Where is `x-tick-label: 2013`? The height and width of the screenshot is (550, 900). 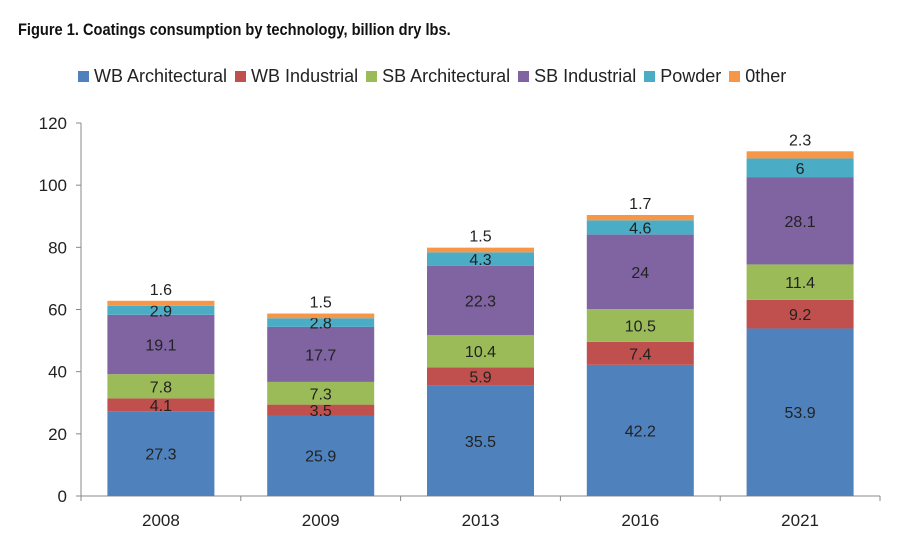 x-tick-label: 2013 is located at coordinates (481, 520).